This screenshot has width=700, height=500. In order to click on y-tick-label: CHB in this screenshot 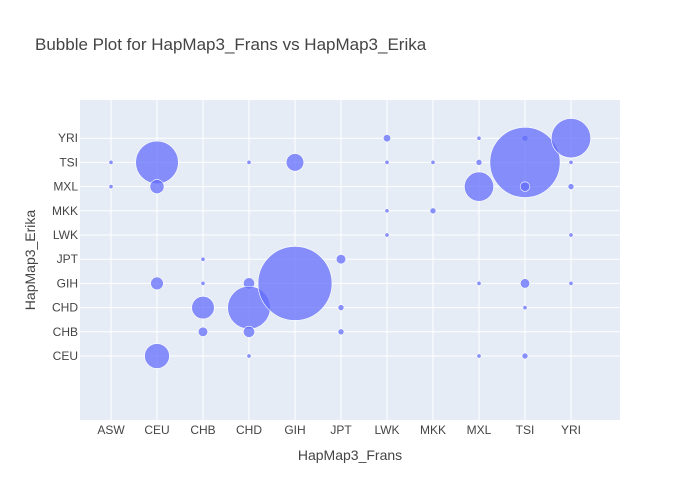, I will do `click(65, 332)`.